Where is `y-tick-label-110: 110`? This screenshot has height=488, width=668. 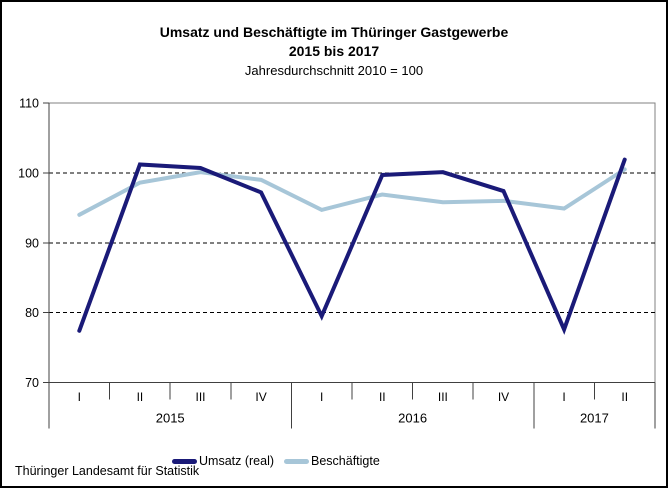
y-tick-label-110: 110 is located at coordinates (29, 104).